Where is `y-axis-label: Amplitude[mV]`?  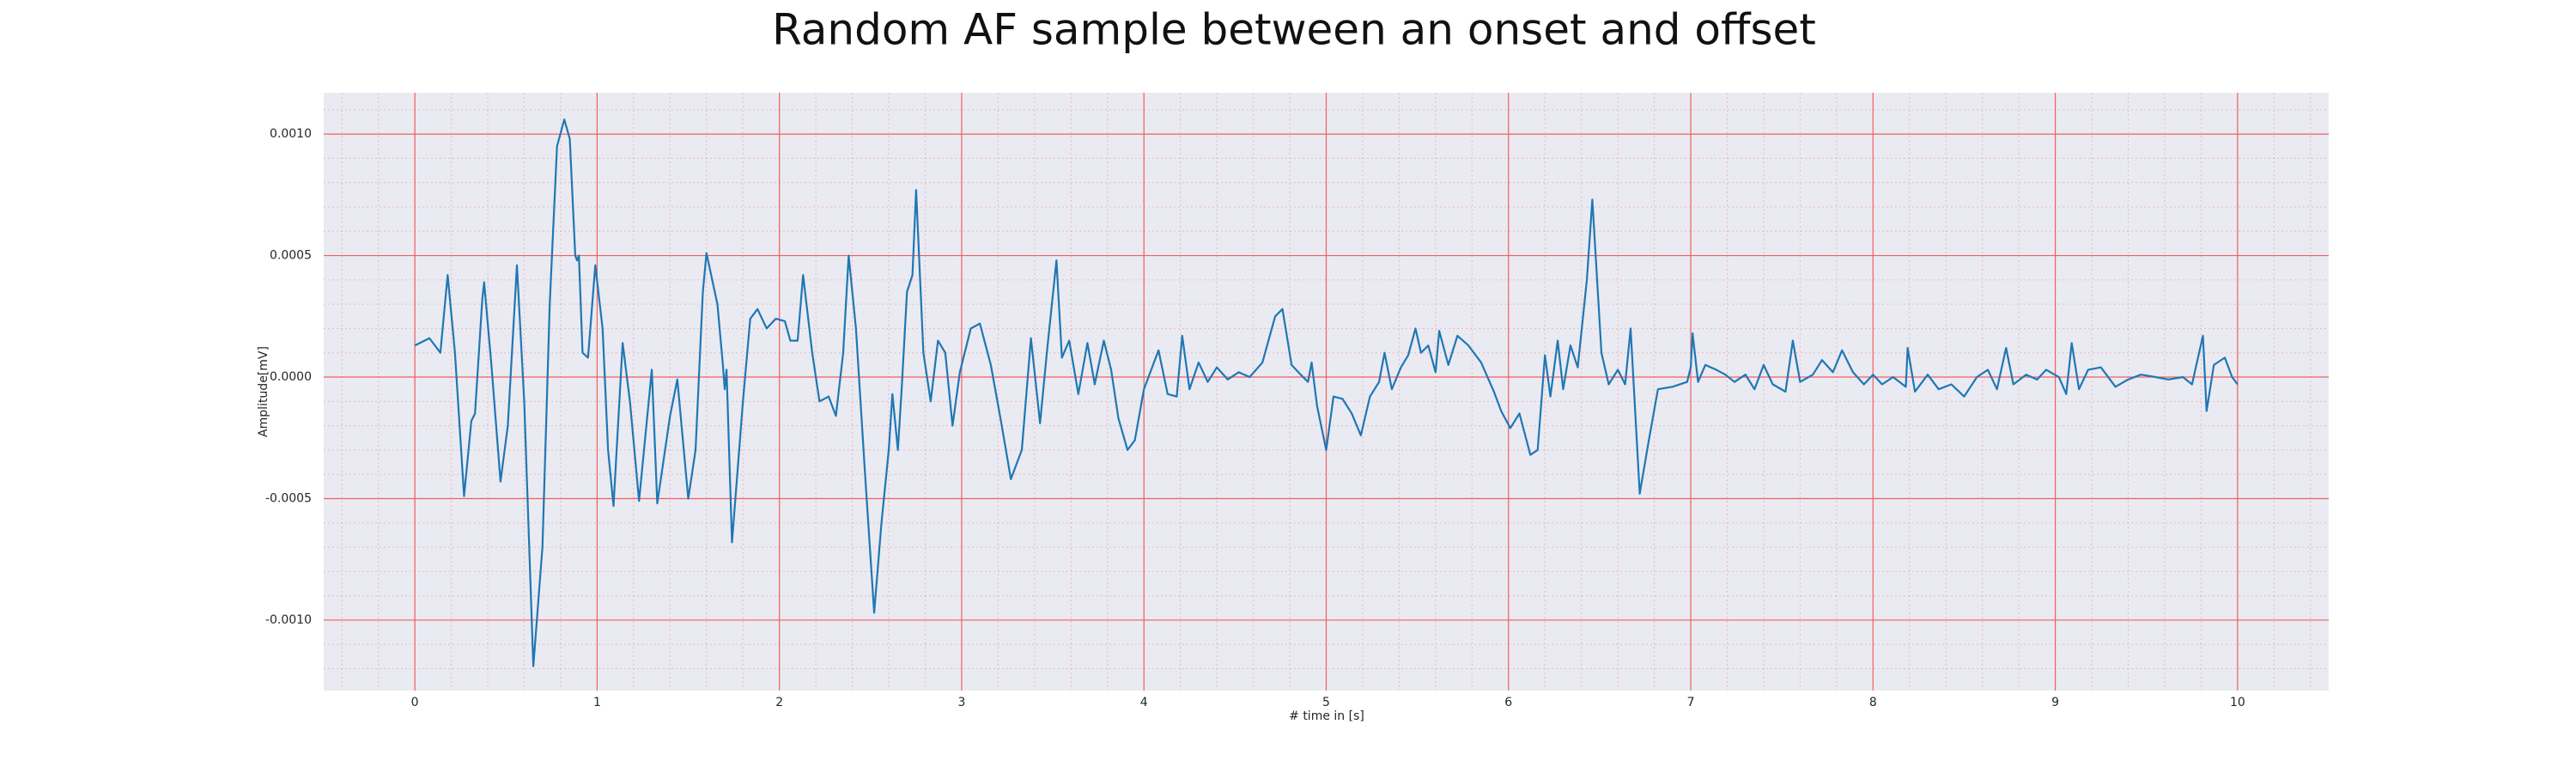 y-axis-label: Amplitude[mV] is located at coordinates (263, 391).